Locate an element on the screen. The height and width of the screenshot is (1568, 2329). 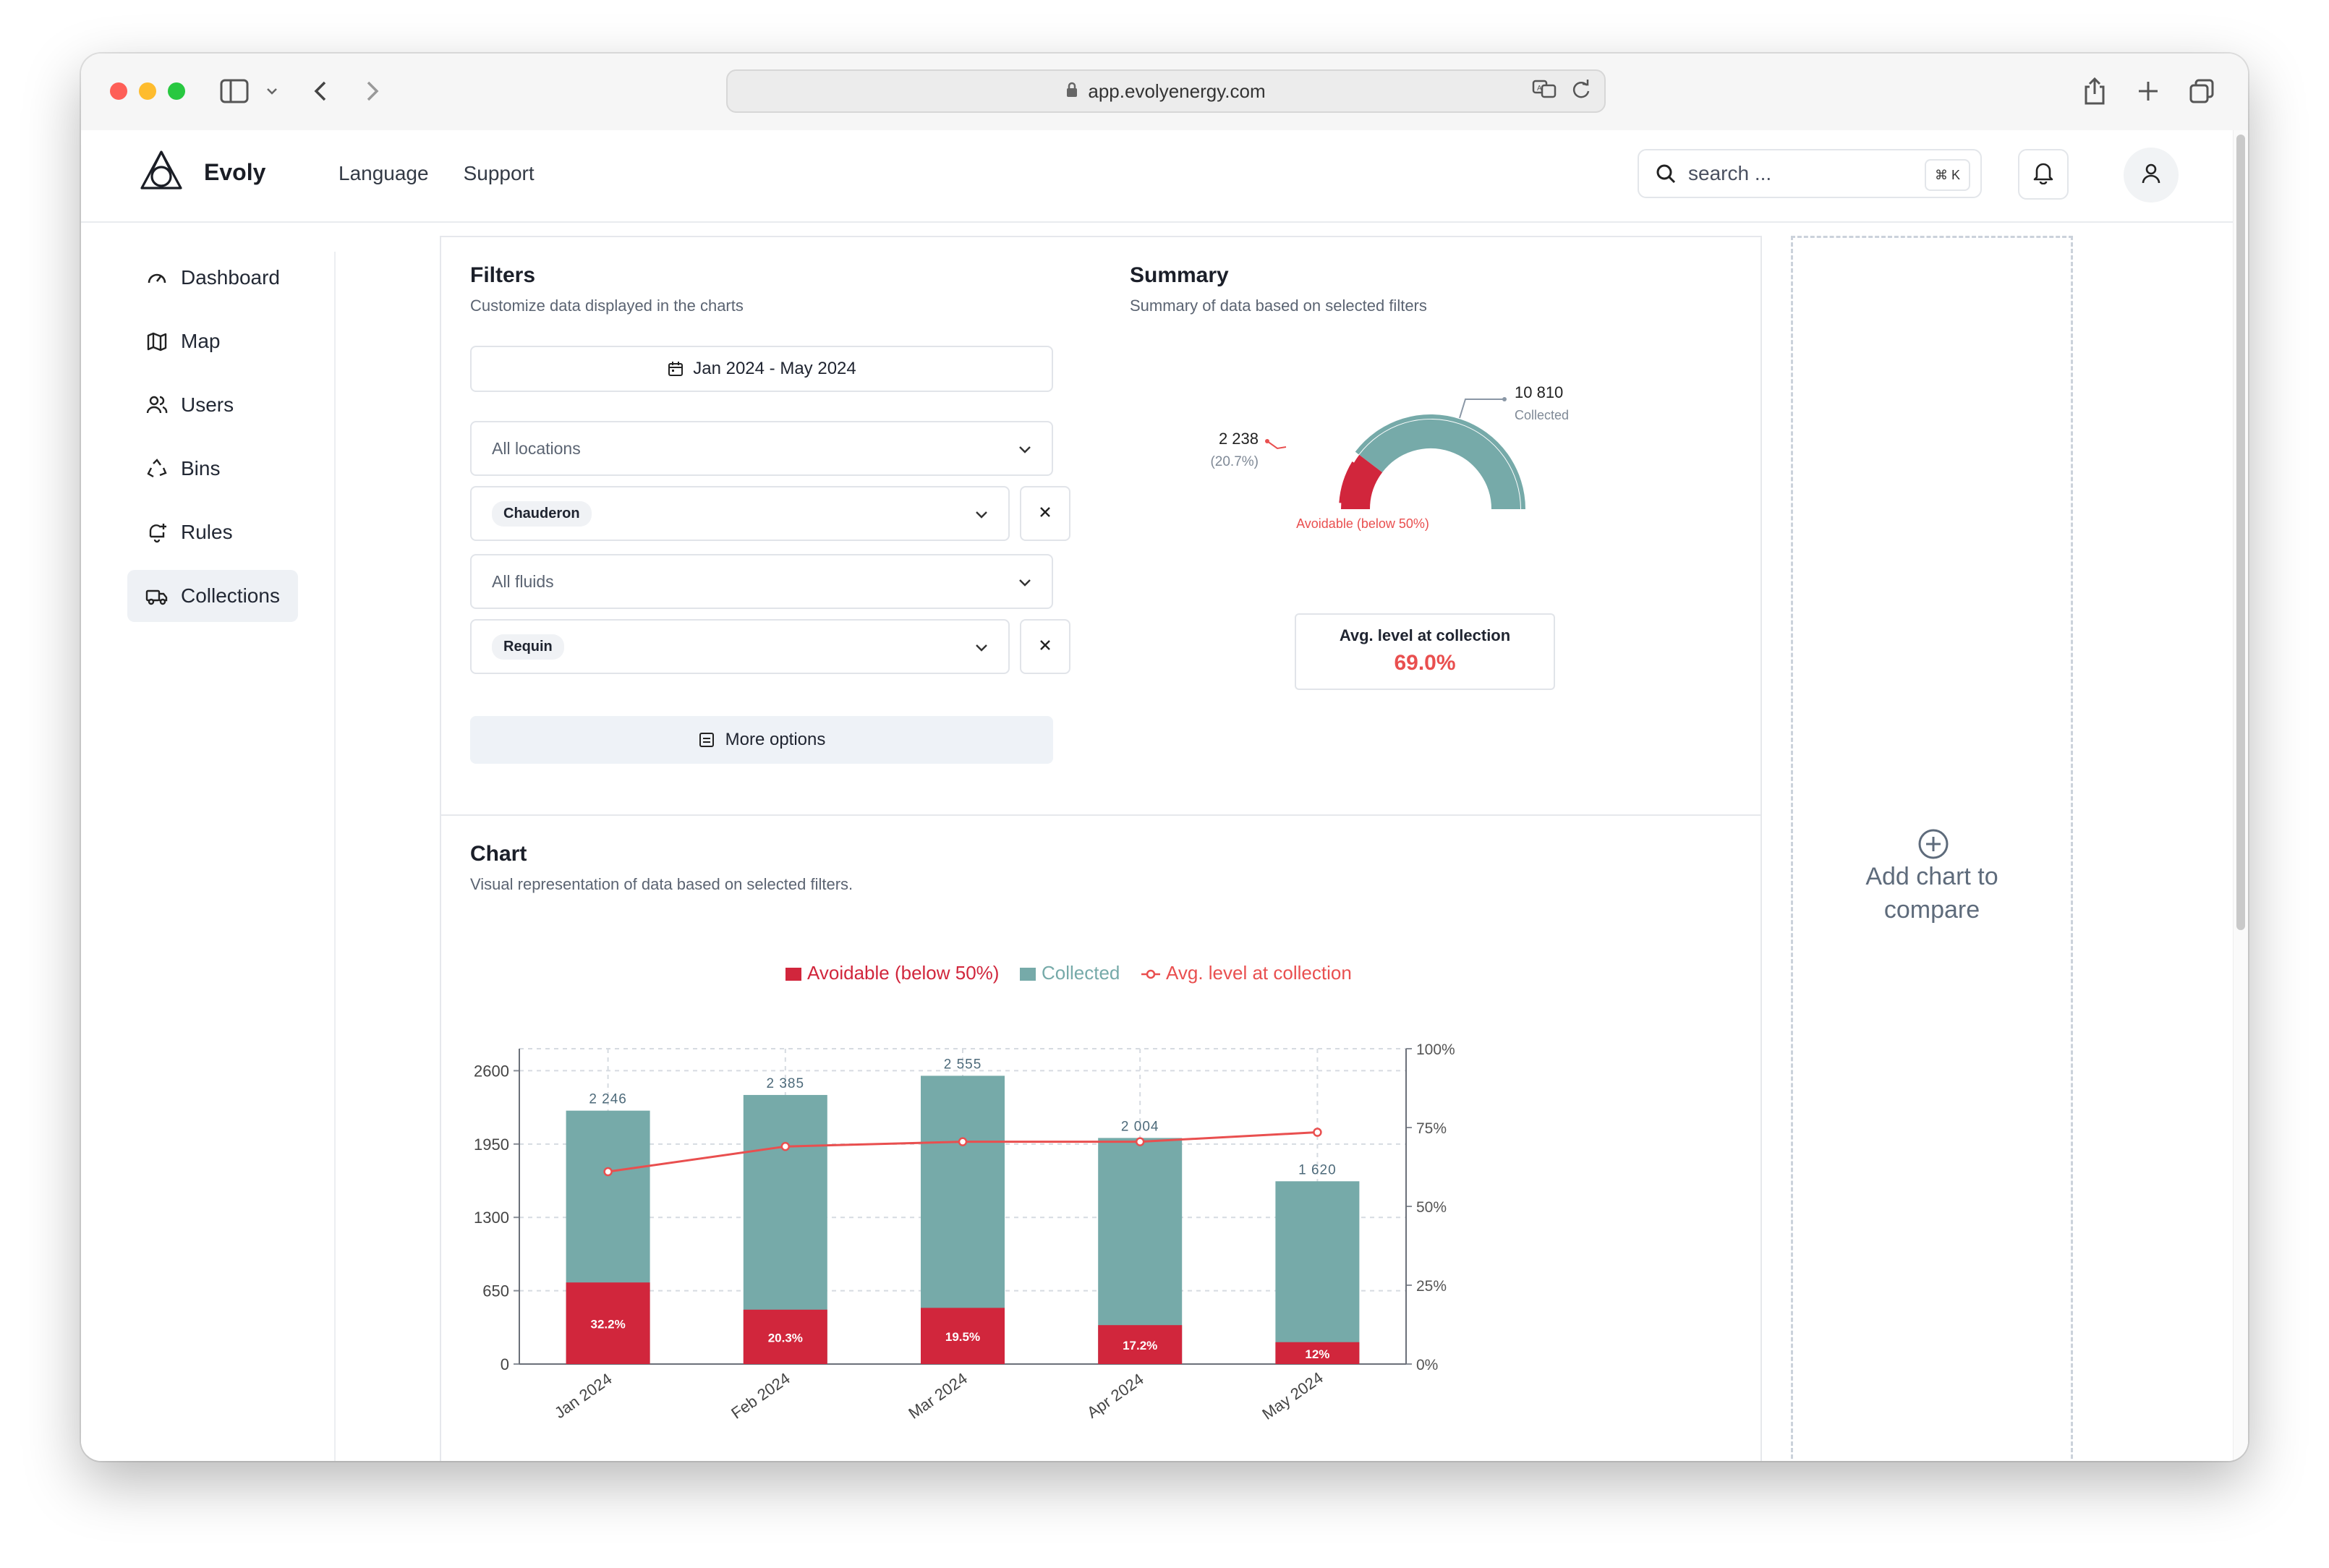
x-tick-label: Mar 2024 is located at coordinates (937, 1396).